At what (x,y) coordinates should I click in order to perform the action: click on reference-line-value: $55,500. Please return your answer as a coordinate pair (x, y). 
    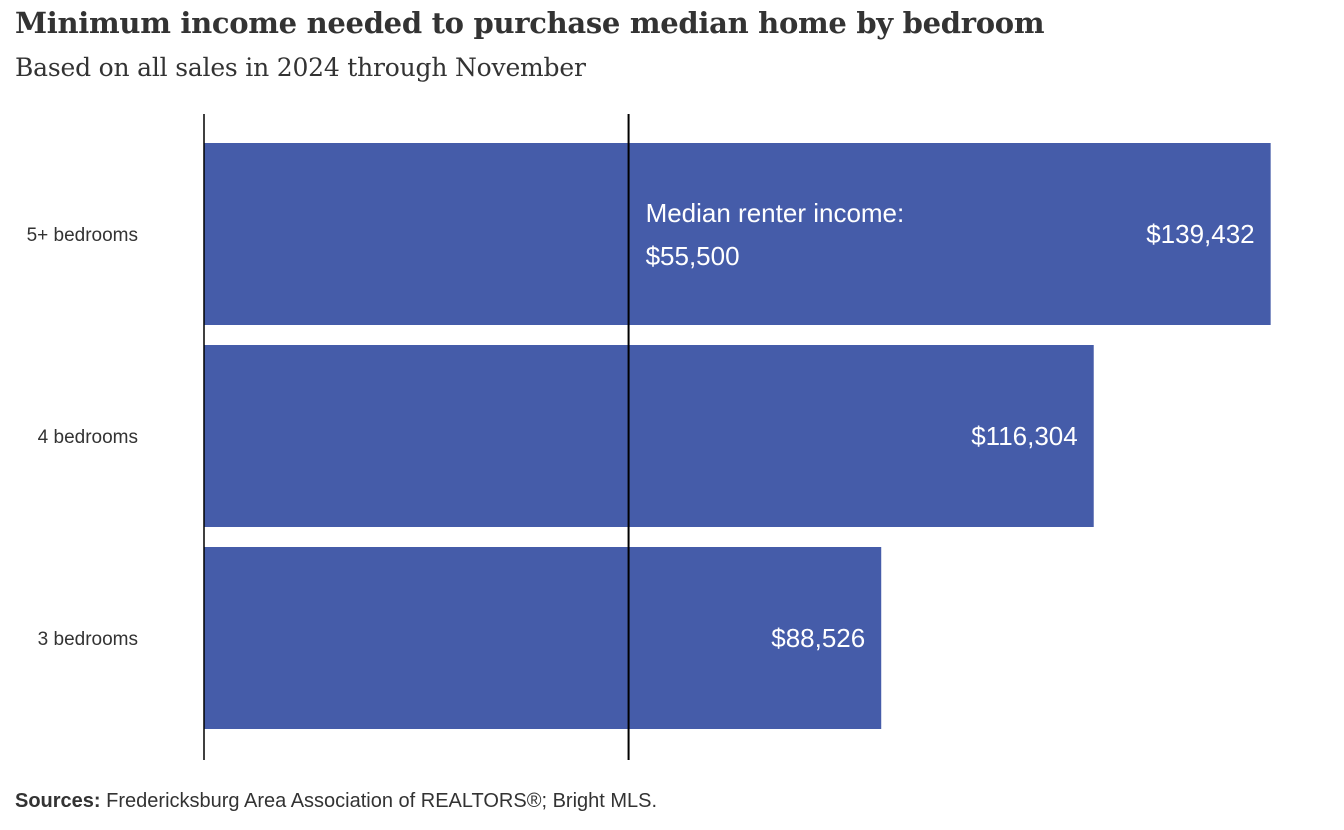
    Looking at the image, I should click on (693, 256).